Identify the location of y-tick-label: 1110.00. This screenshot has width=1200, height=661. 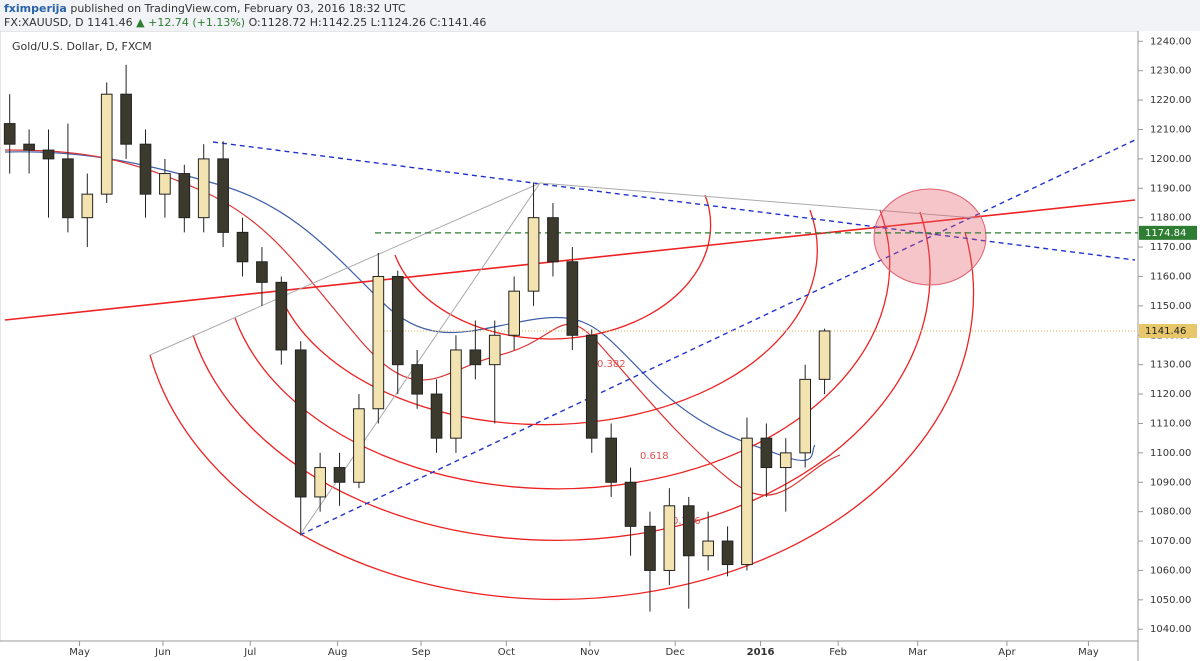
(1170, 423).